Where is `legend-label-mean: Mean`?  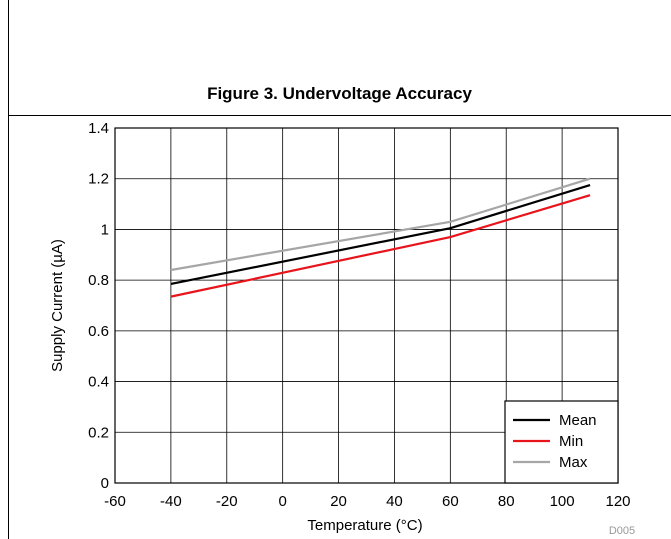 legend-label-mean: Mean is located at coordinates (578, 420).